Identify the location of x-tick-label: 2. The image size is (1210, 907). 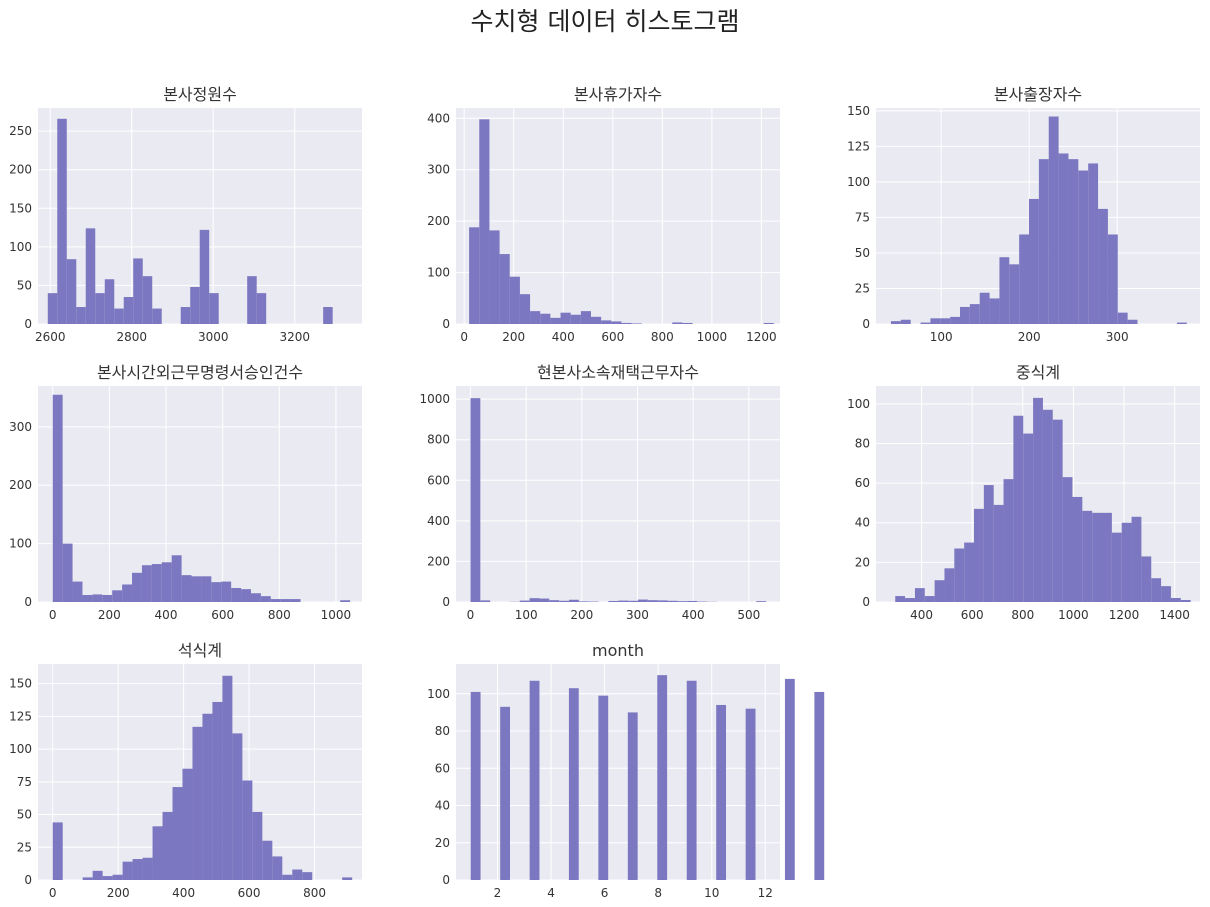
(498, 893).